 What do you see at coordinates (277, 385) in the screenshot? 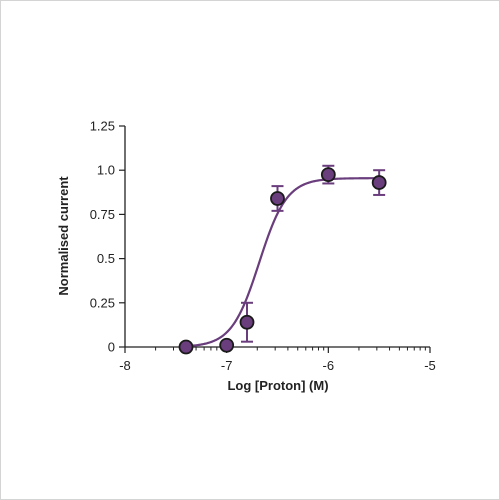
I see `x-axis-title: Log [Proton] (M)` at bounding box center [277, 385].